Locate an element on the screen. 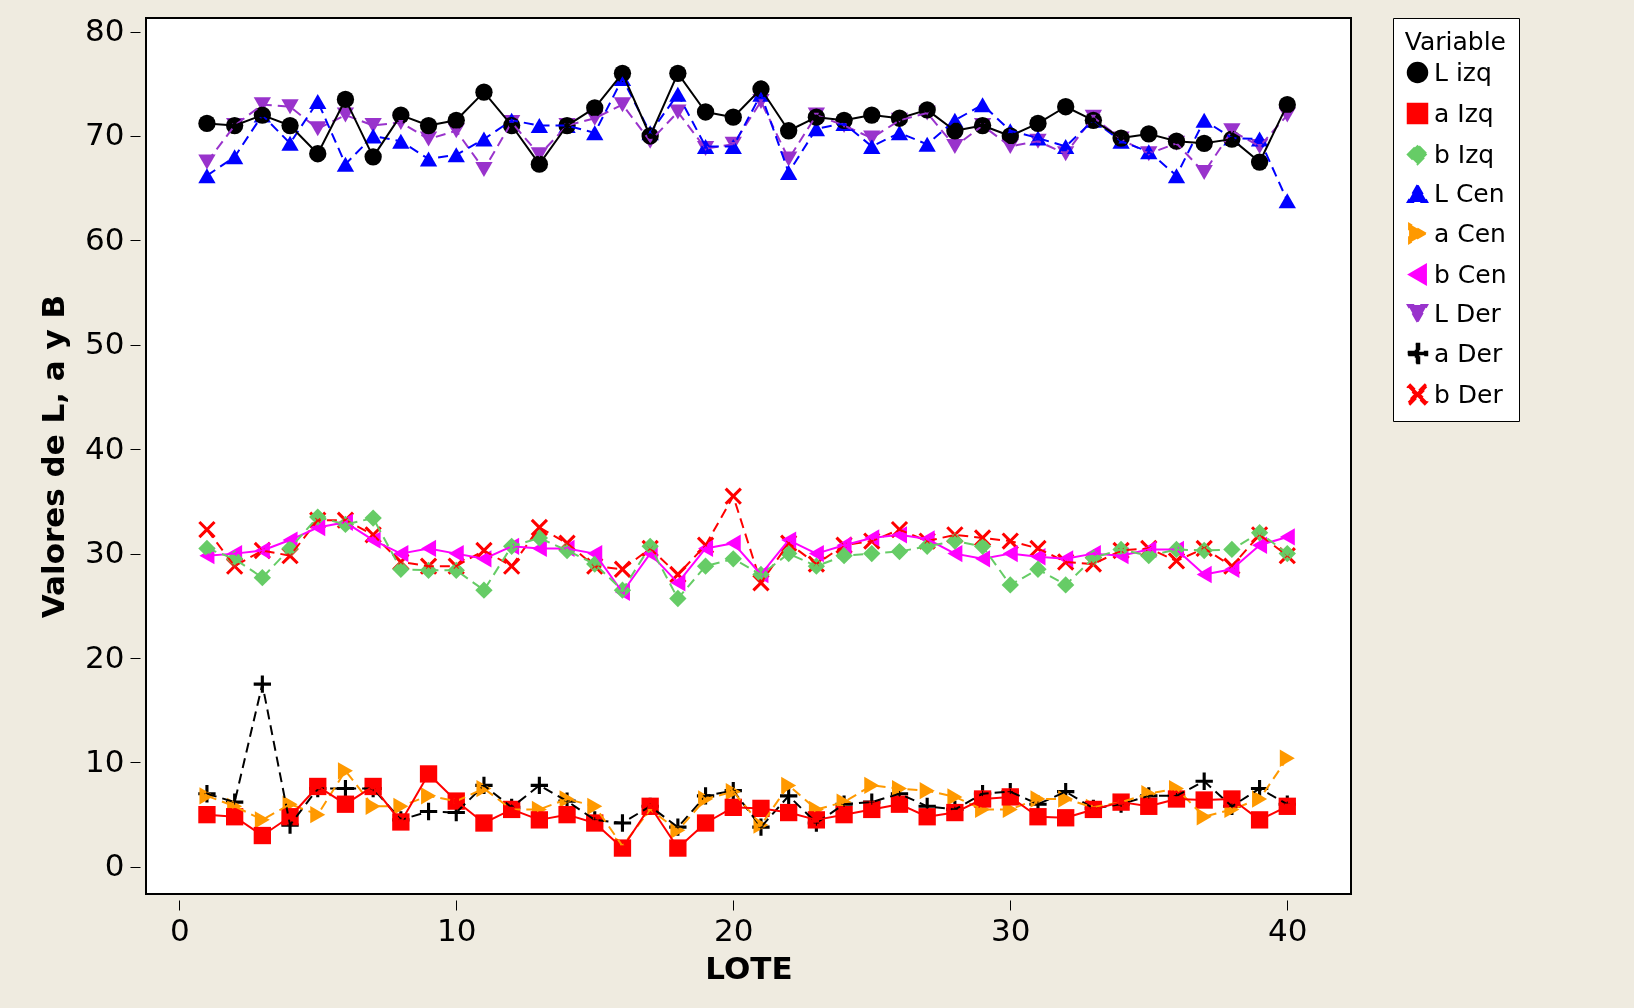 The height and width of the screenshot is (1008, 1634). legend-label: L Der is located at coordinates (1468, 313).